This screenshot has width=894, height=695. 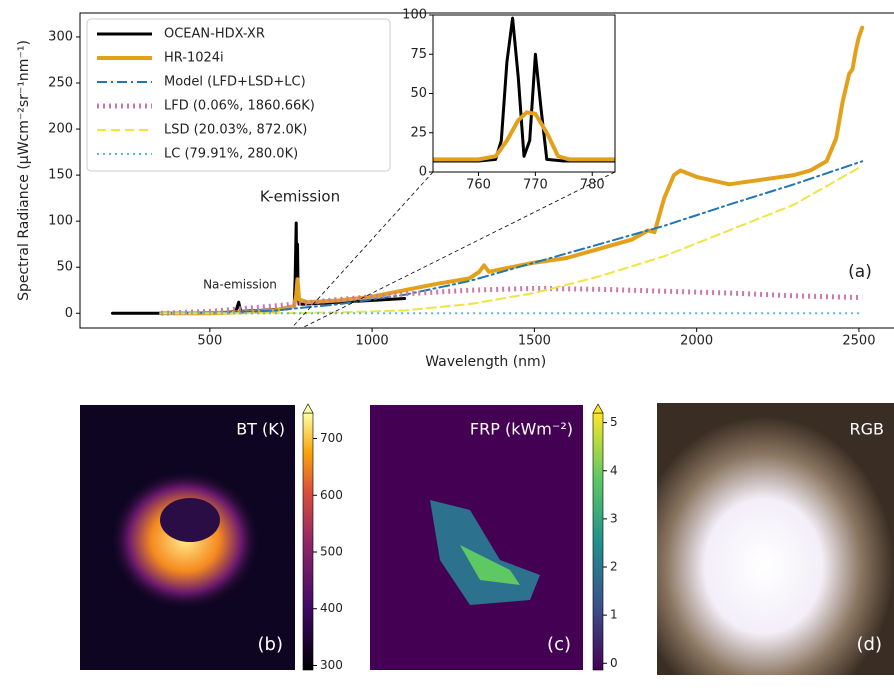 I want to click on y-tick-label: 100, so click(x=60, y=221).